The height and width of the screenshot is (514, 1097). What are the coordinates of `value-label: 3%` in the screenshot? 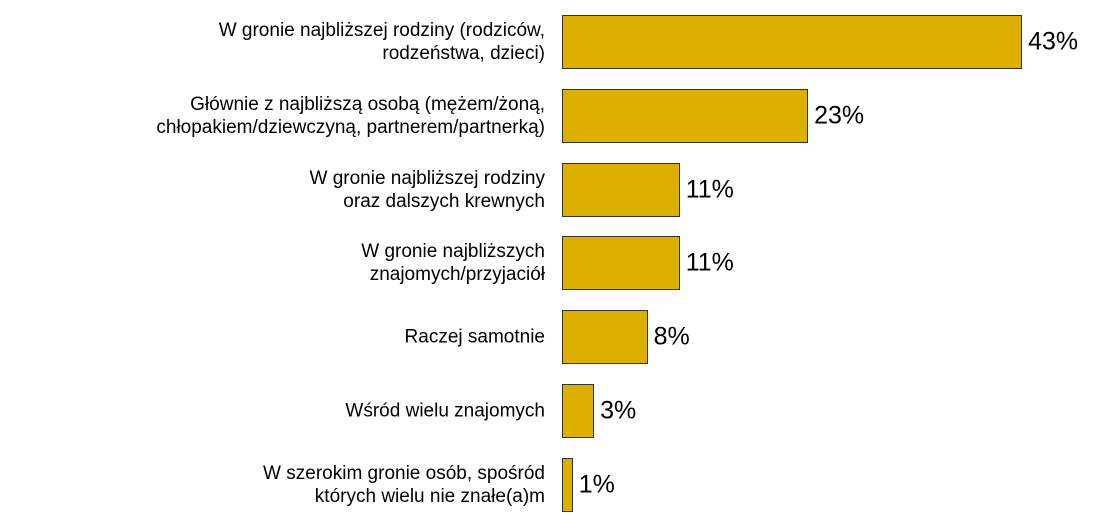 It's located at (618, 410).